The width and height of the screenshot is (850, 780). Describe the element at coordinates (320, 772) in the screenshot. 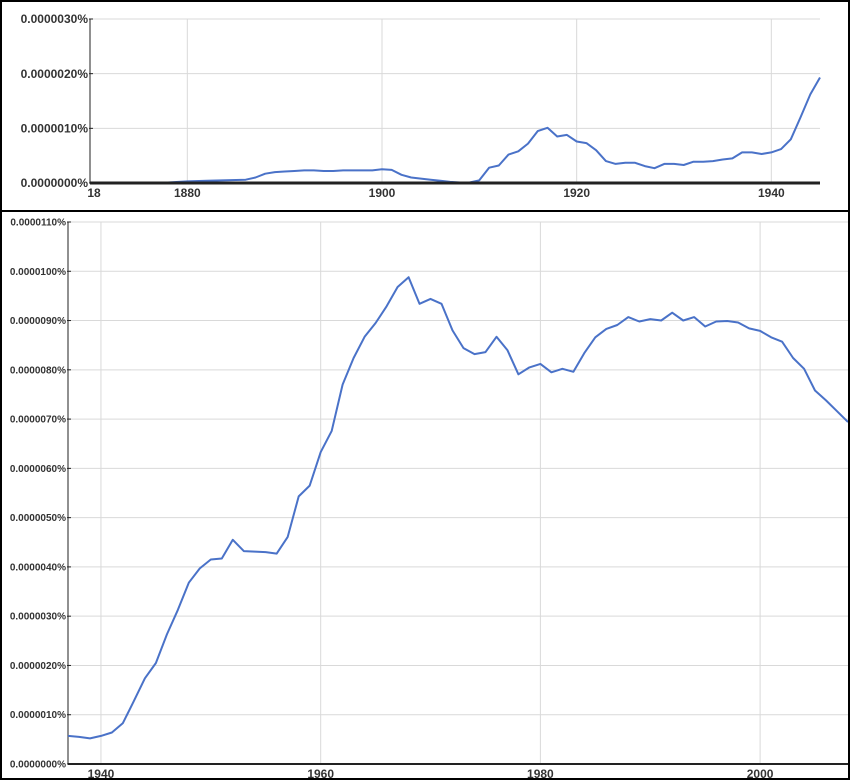

I see `x-tick-label: 1960` at that location.